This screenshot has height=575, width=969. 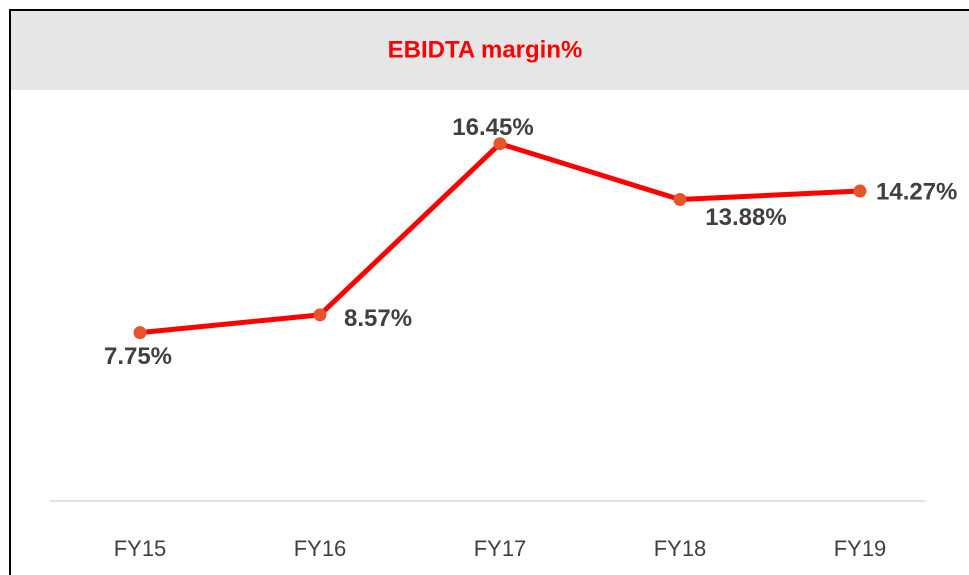 I want to click on data-label: 16.45%, so click(x=492, y=127).